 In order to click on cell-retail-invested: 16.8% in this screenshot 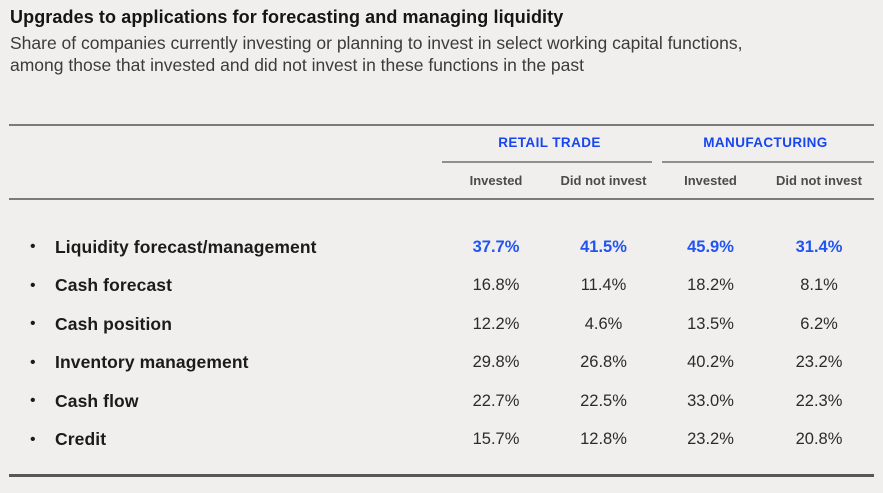, I will do `click(496, 285)`.